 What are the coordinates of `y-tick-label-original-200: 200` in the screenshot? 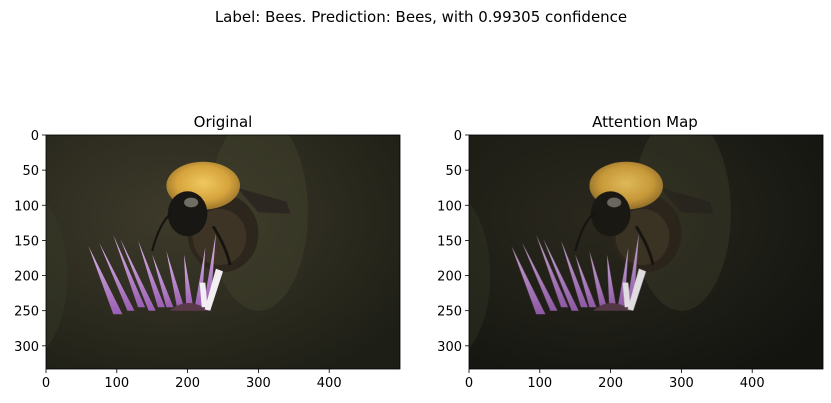 It's located at (26, 277).